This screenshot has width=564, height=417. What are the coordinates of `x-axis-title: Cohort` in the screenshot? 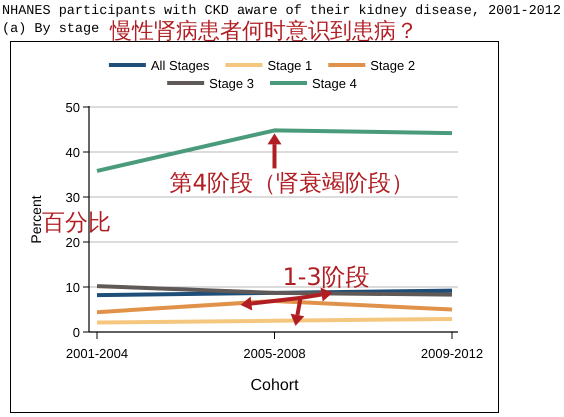 It's located at (275, 385).